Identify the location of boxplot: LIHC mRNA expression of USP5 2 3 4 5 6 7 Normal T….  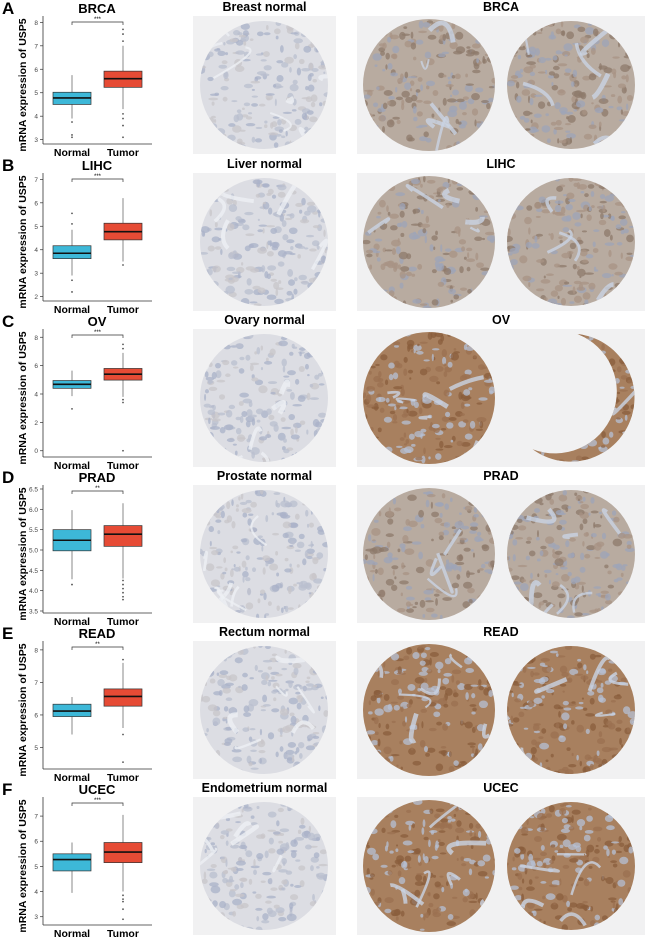
(90, 235).